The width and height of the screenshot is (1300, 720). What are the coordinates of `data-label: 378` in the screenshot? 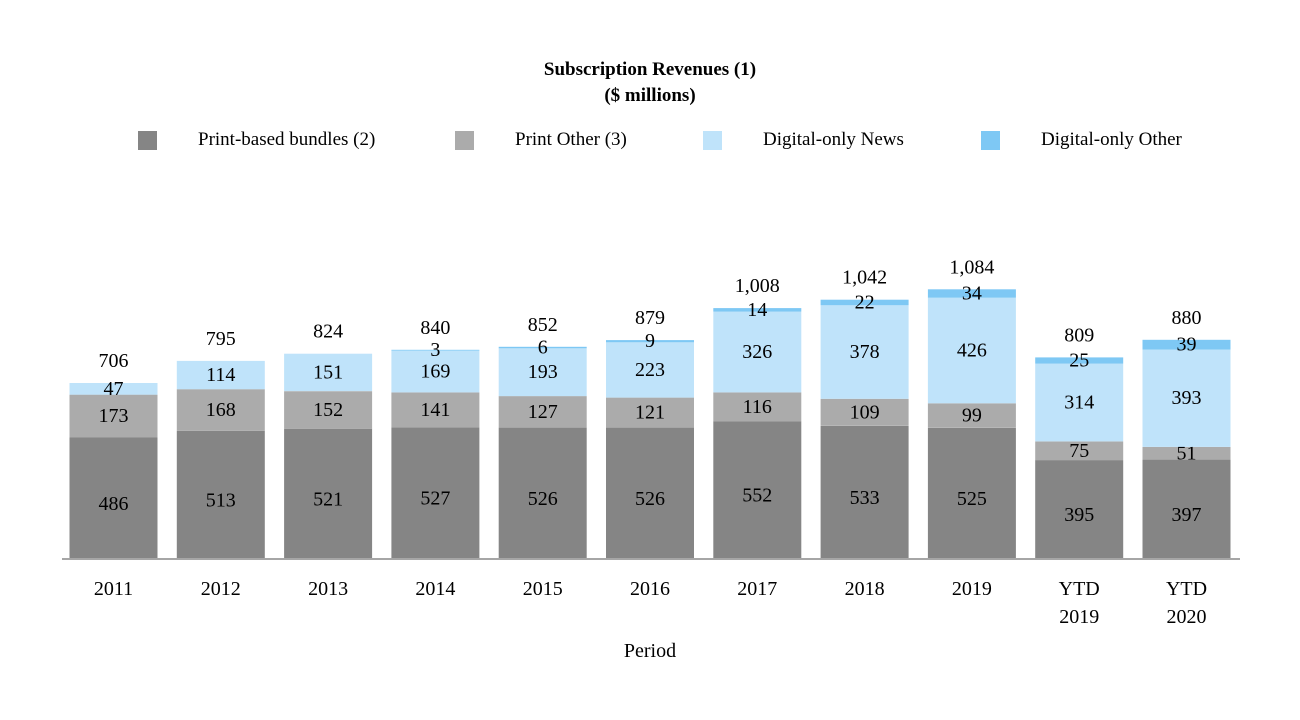 It's located at (865, 352).